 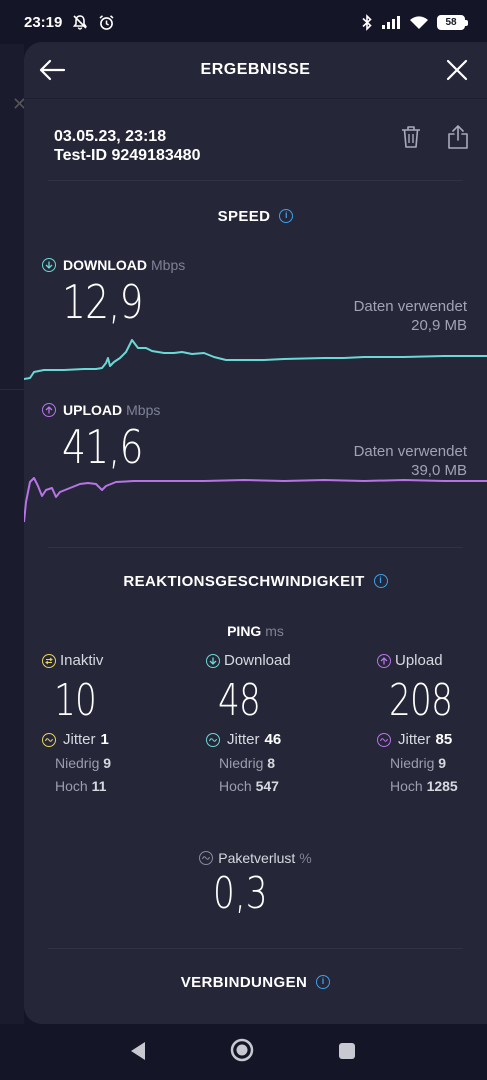 I want to click on upload-speed-graph, so click(x=255, y=500).